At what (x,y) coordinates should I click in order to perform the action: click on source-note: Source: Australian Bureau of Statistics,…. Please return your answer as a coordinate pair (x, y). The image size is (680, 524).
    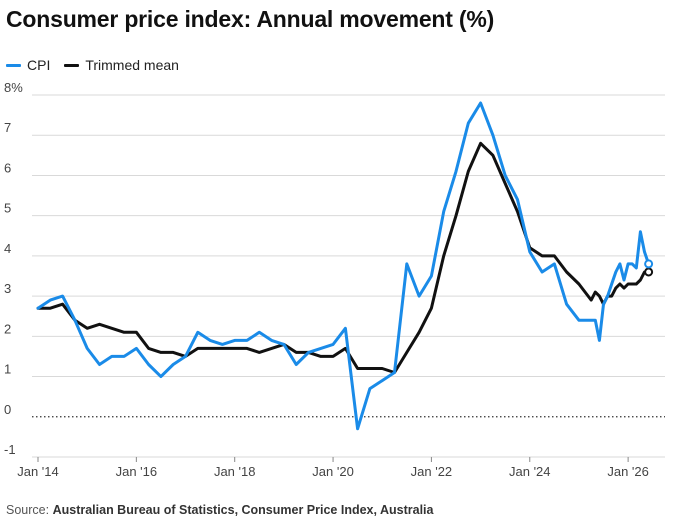
    Looking at the image, I should click on (219, 510).